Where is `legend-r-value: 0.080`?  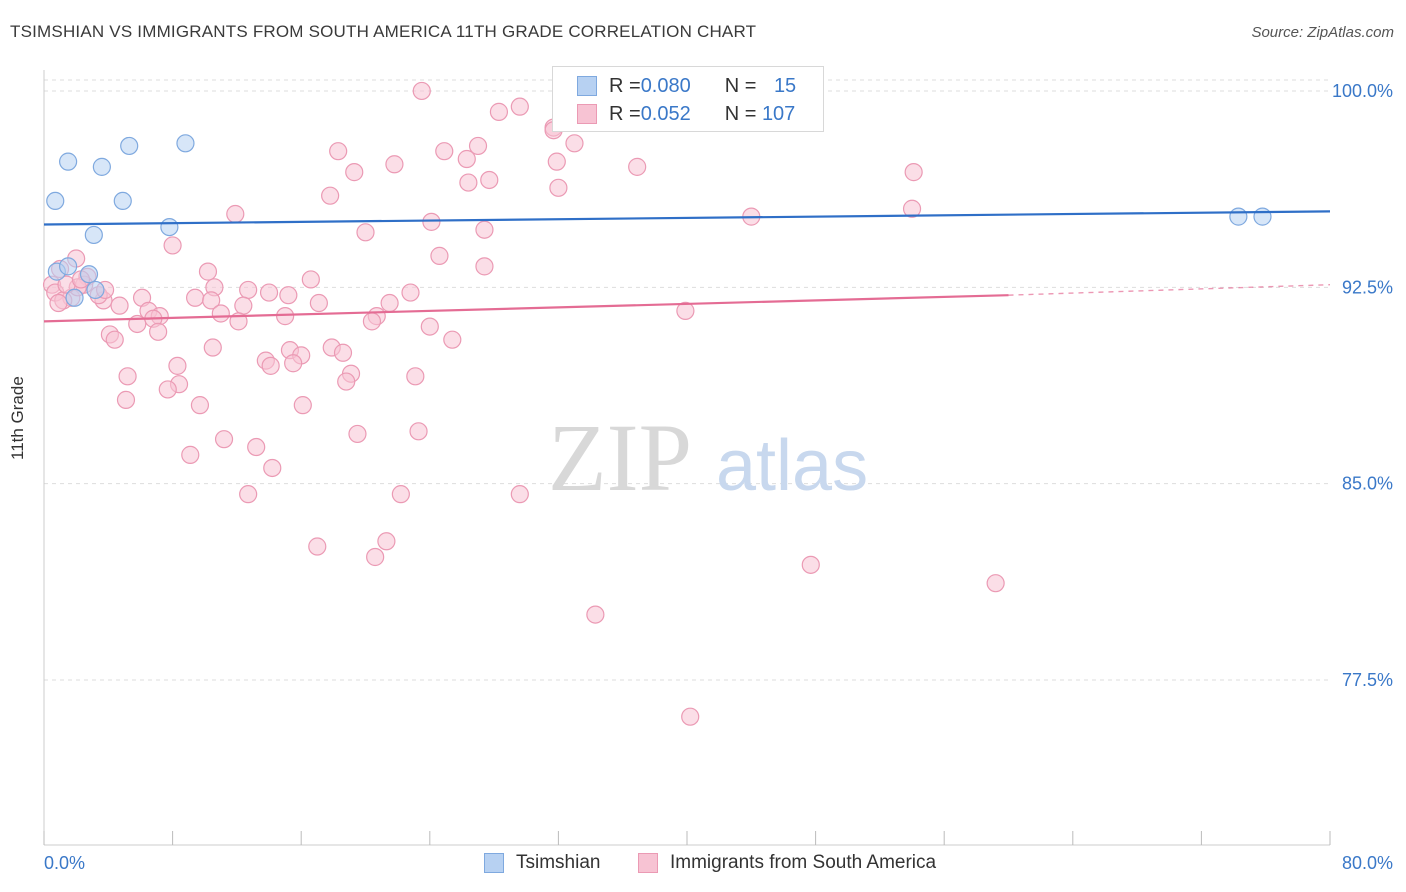 legend-r-value: 0.080 is located at coordinates (665, 85).